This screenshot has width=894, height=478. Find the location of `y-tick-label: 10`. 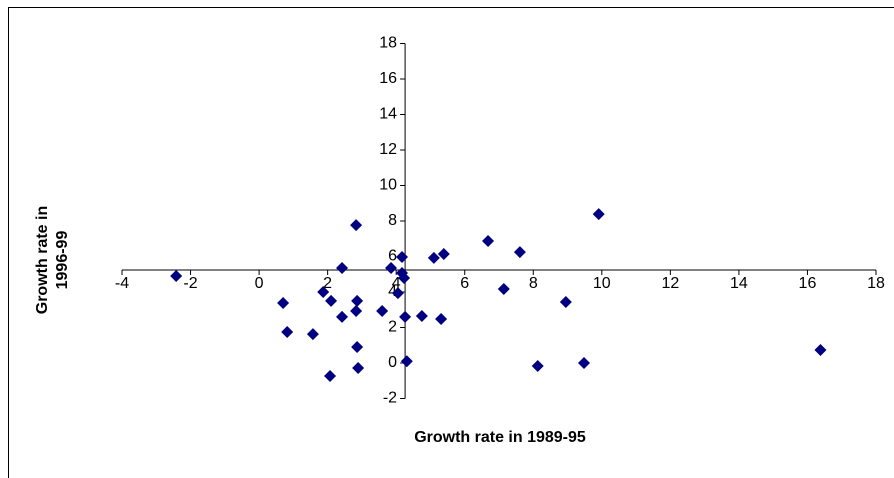

y-tick-label: 10 is located at coordinates (388, 185).